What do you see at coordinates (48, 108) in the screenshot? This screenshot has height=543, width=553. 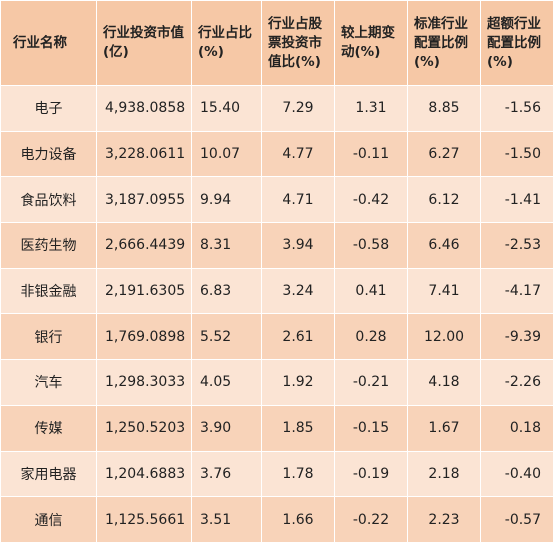 I see `cell-industry-name: 电子` at bounding box center [48, 108].